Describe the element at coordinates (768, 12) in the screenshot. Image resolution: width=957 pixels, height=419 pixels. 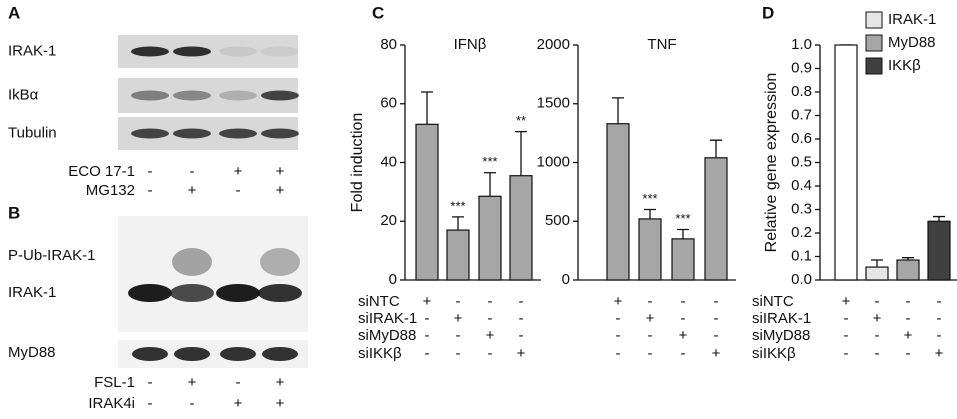
I see `panel-label: D` at that location.